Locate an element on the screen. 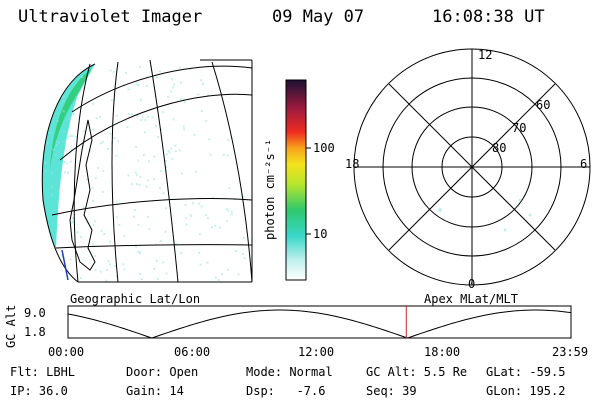 The width and height of the screenshot is (600, 400). info-glat: GLat: -59.5 is located at coordinates (526, 372).